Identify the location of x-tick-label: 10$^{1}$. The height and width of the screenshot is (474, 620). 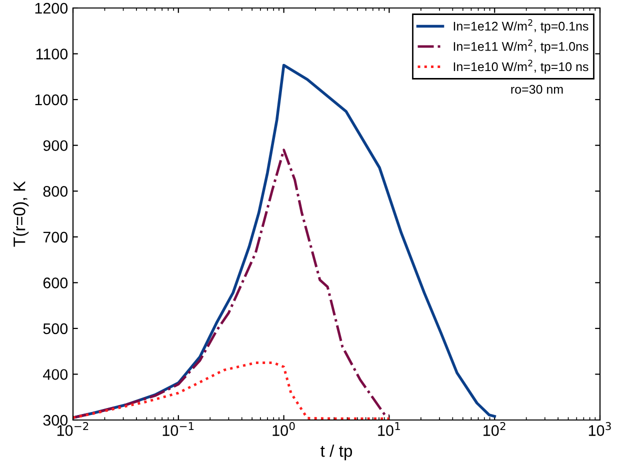
(389, 429).